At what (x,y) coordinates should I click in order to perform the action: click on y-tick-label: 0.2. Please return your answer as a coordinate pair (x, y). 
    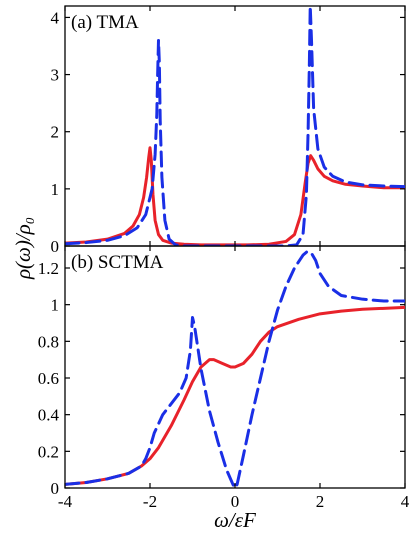
    Looking at the image, I should click on (48, 451).